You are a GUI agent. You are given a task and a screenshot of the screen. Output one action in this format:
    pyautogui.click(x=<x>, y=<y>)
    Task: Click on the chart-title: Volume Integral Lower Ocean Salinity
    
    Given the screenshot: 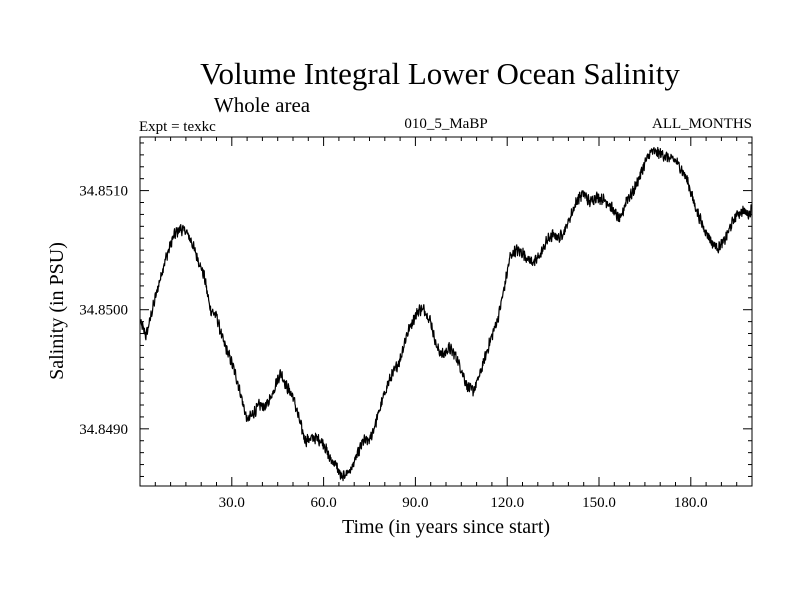 What is the action you would take?
    pyautogui.click(x=440, y=73)
    